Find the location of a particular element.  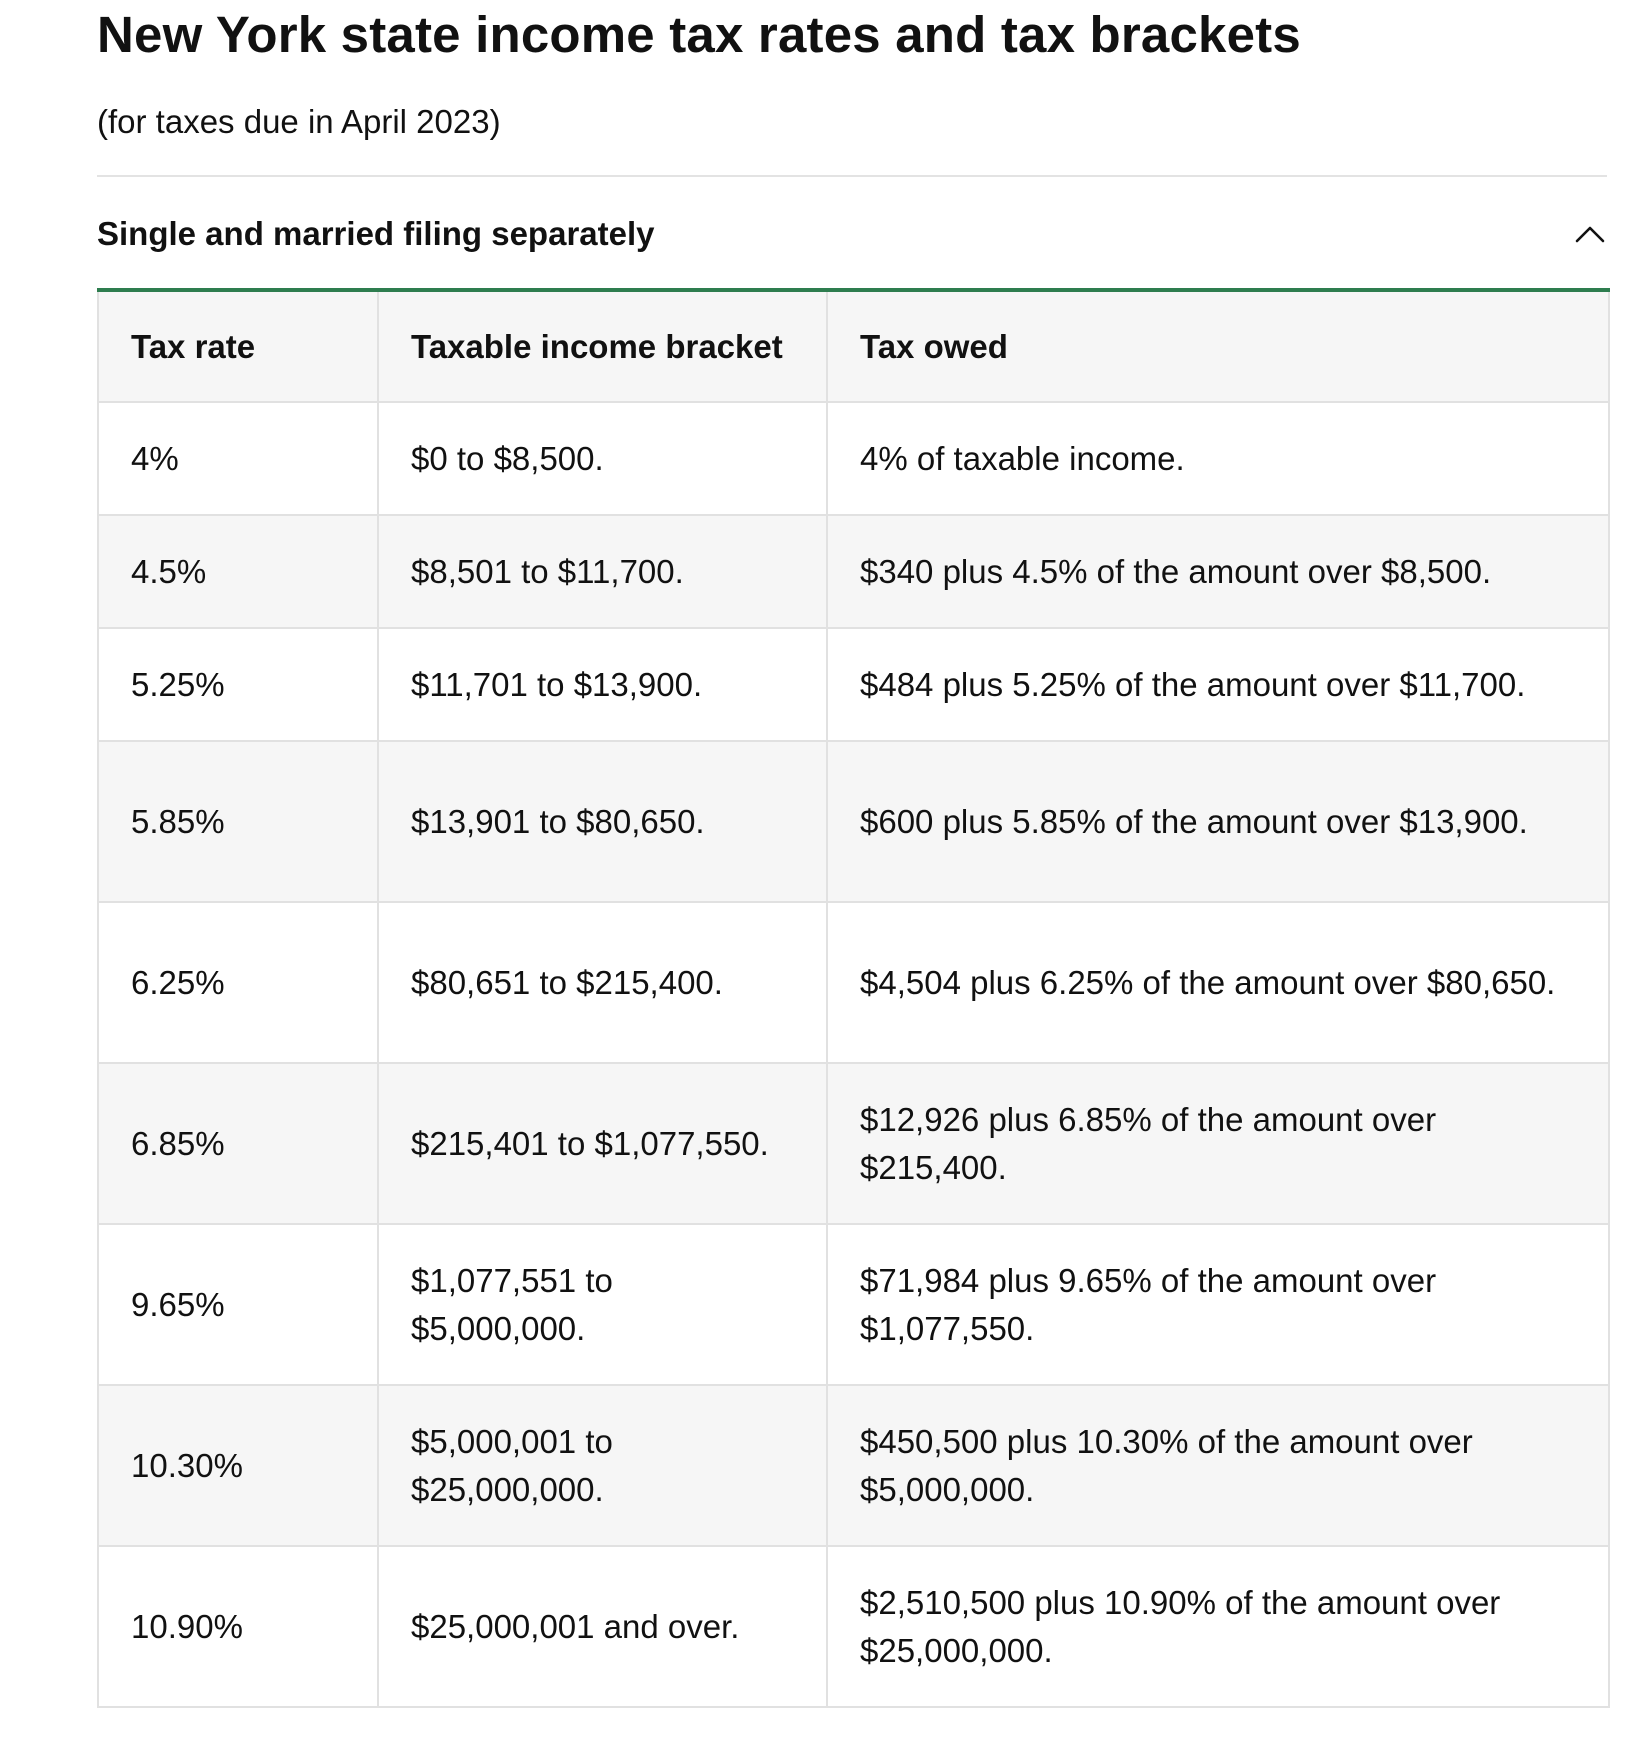

cell-income-bracket: $80,651 to $215,400. is located at coordinates (602, 982).